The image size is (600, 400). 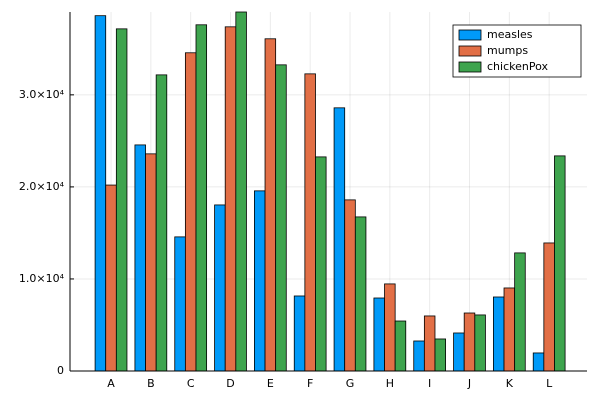 I want to click on legend-label: chickenPox, so click(x=517, y=66).